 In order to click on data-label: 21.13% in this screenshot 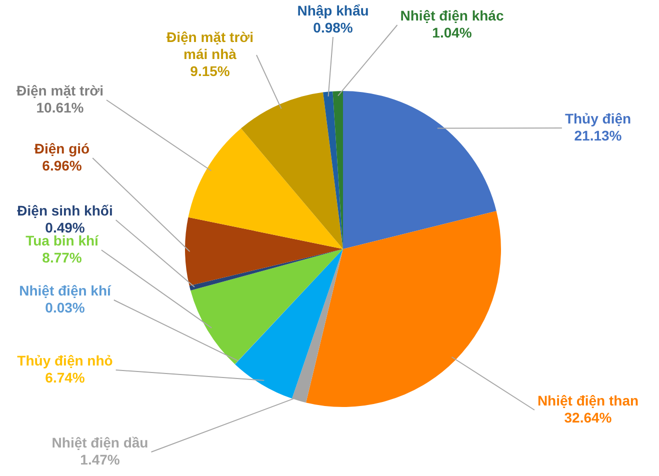, I will do `click(598, 135)`.